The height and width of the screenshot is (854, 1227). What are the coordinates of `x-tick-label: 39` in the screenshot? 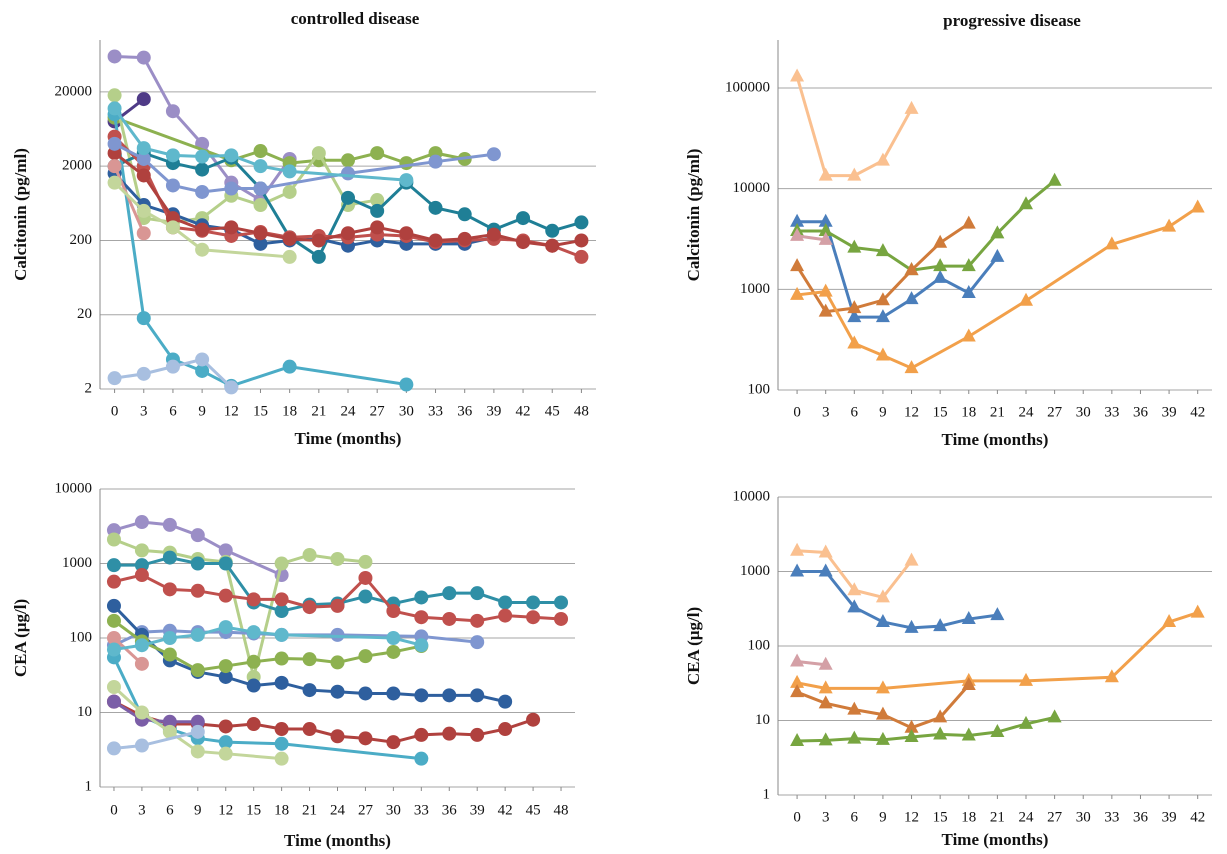 It's located at (1169, 817).